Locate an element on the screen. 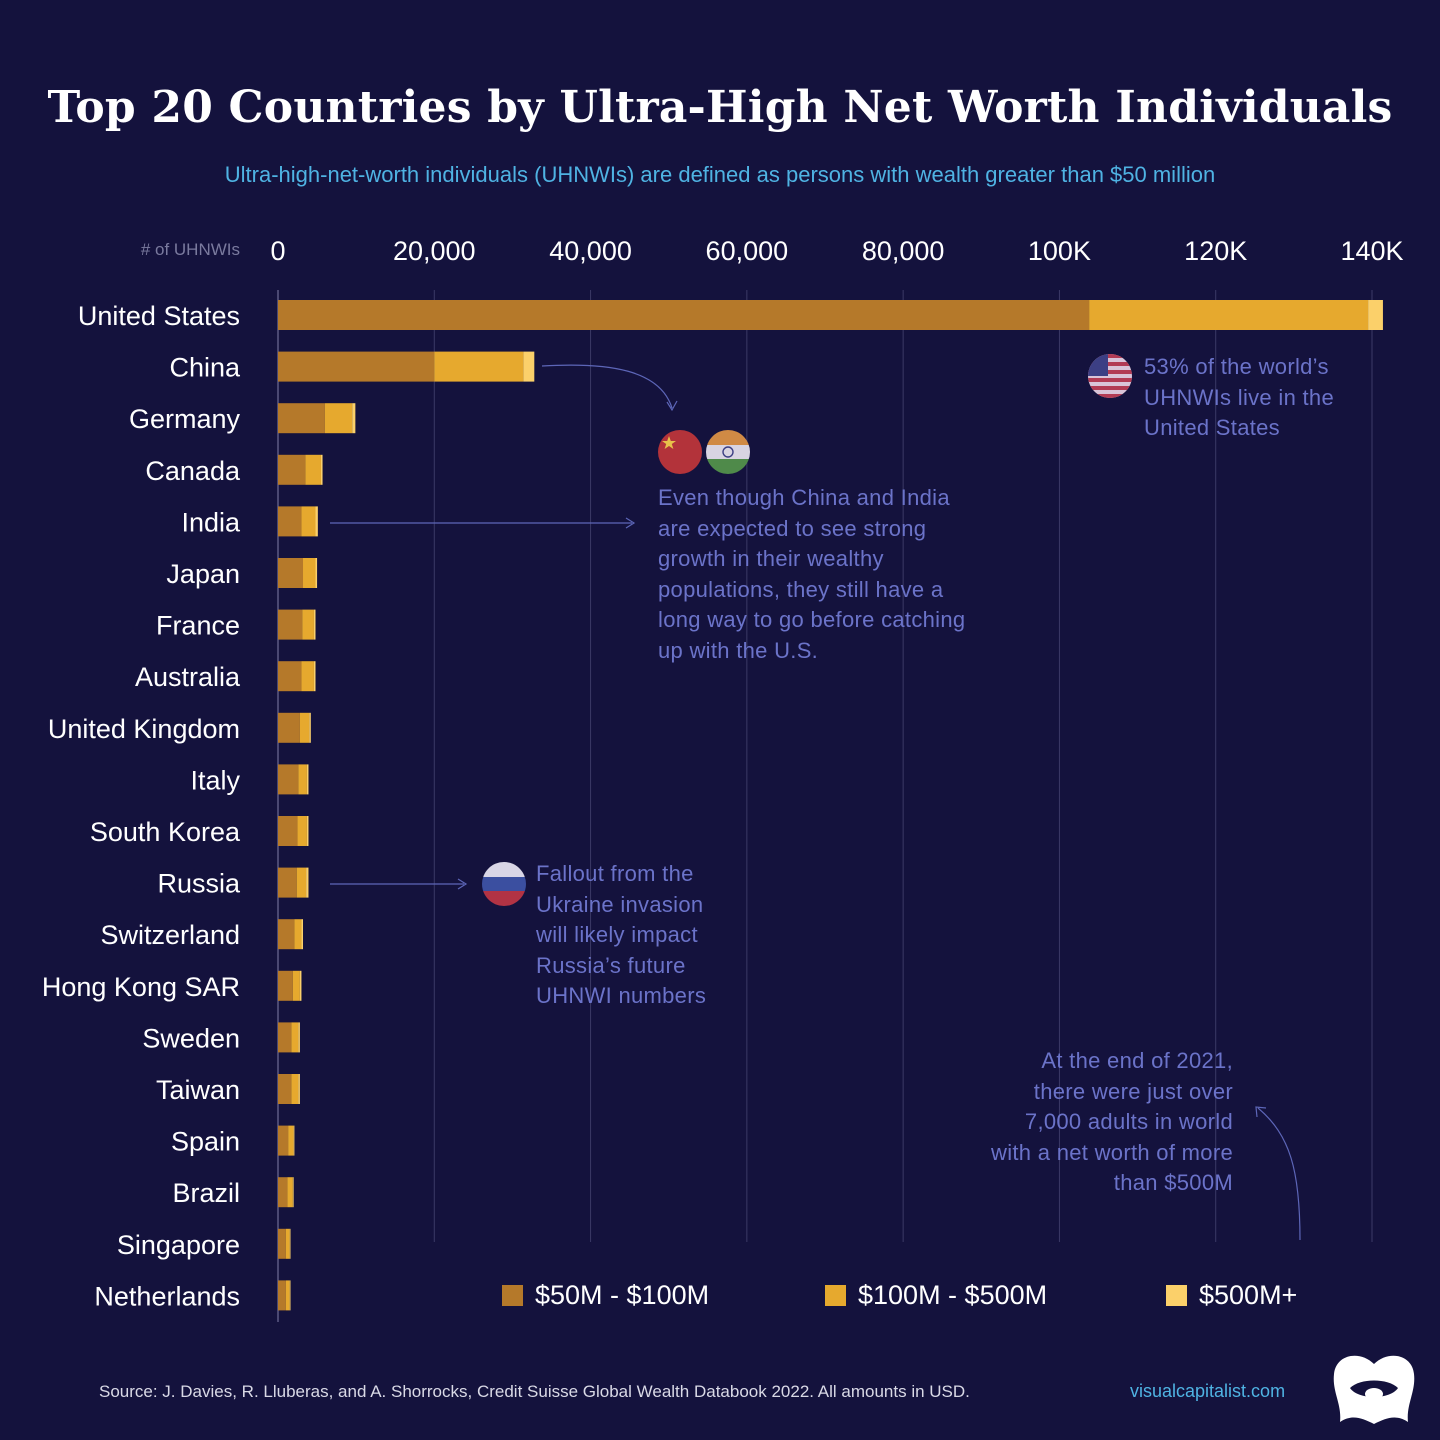 The image size is (1440, 1440). site-link: visualcapitalist.com is located at coordinates (1208, 1391).